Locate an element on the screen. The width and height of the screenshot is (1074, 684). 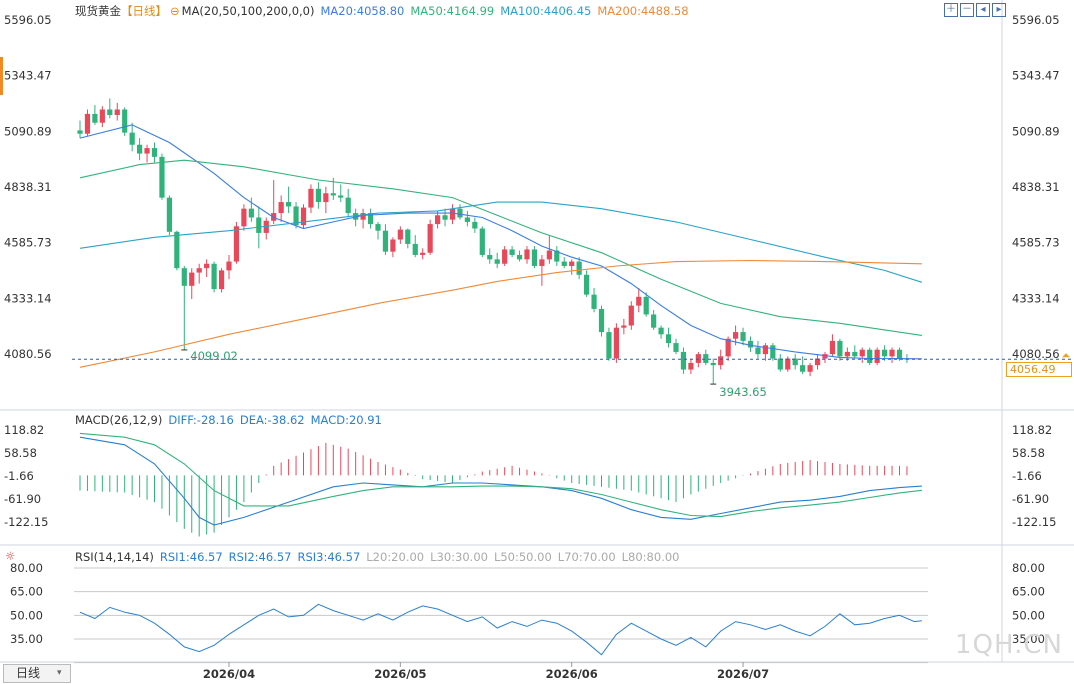
scroll-left-icon: ◂ is located at coordinates (983, 10).